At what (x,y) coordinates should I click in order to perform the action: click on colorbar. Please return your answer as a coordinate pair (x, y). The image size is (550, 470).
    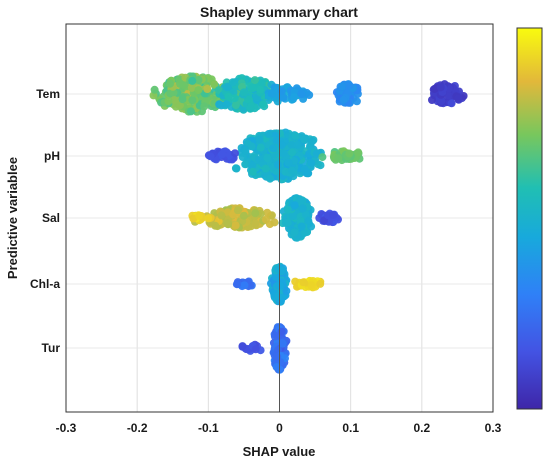
    Looking at the image, I should click on (529, 218).